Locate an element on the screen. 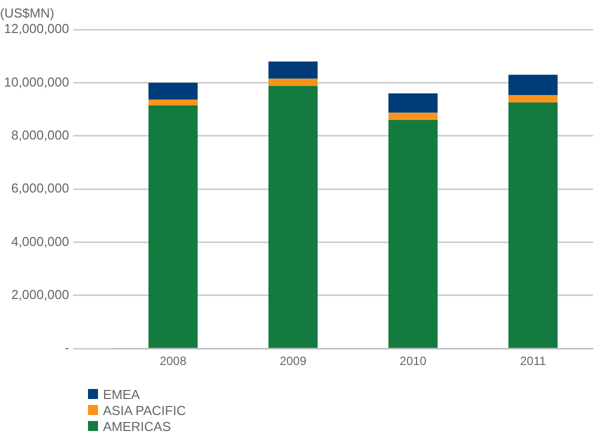 The height and width of the screenshot is (437, 601). y-axis-title: (US$MN) is located at coordinates (27, 12).